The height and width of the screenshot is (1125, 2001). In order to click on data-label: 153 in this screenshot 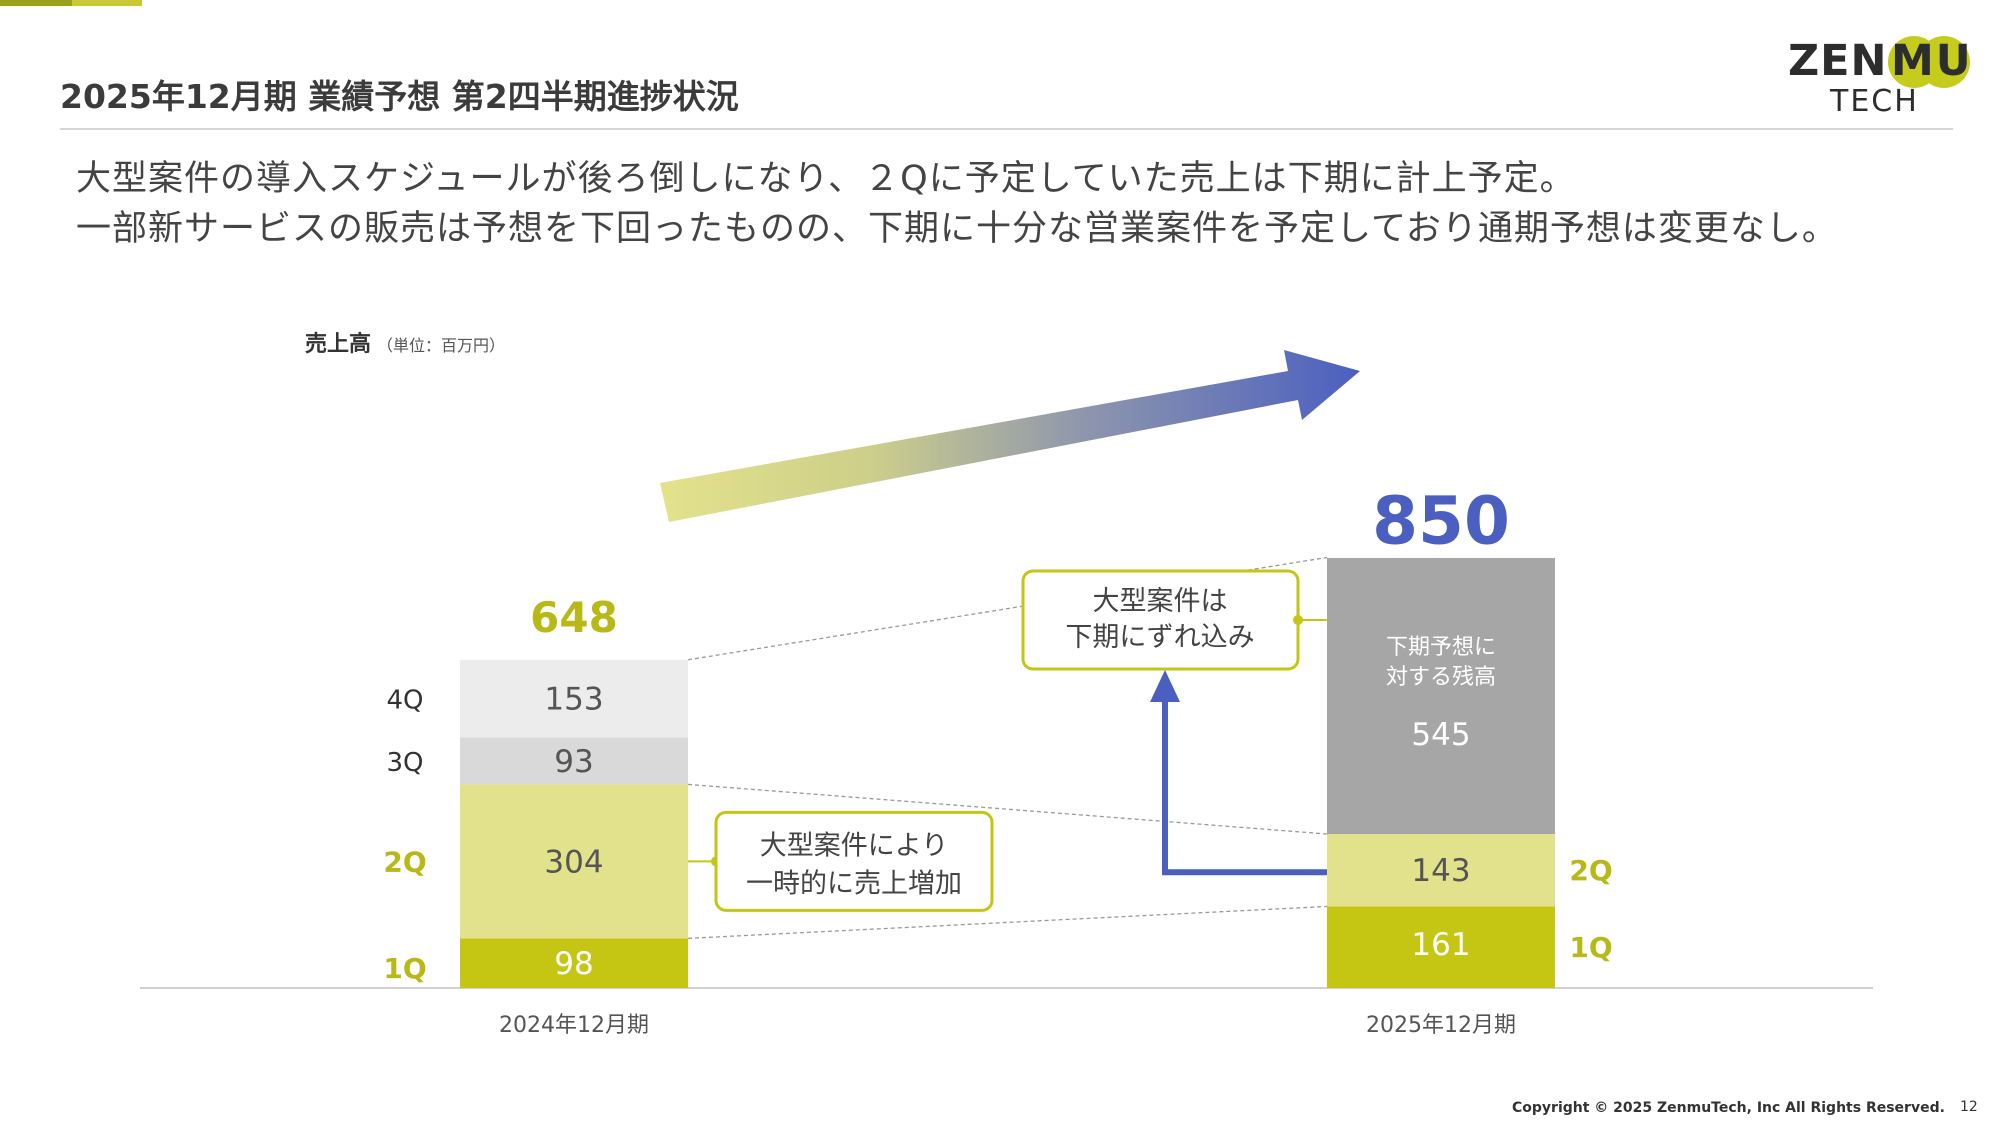, I will do `click(573, 700)`.